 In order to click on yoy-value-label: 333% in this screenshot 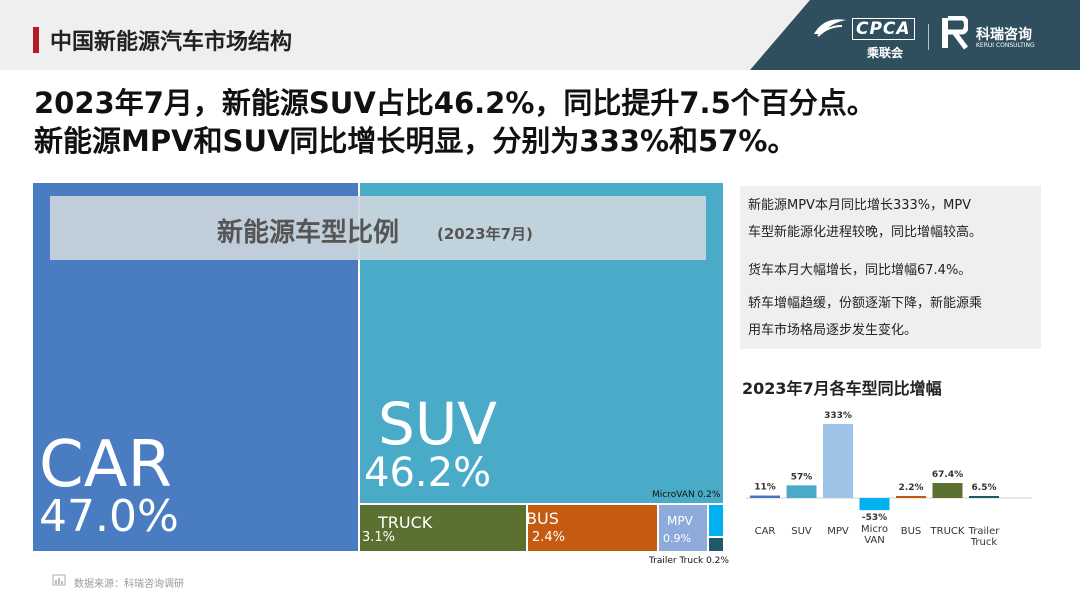, I will do `click(838, 416)`.